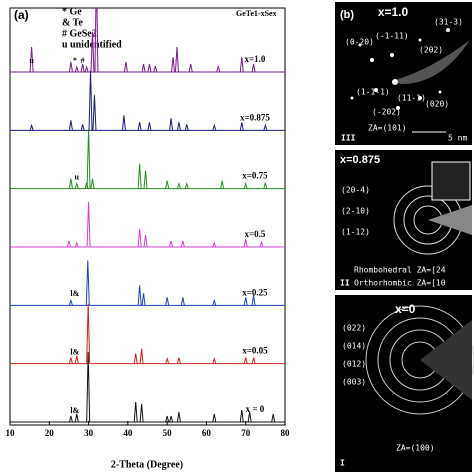 This screenshot has width=474, height=474. Describe the element at coordinates (355, 232) in the screenshot. I see `ring-label: (1-12)` at that location.